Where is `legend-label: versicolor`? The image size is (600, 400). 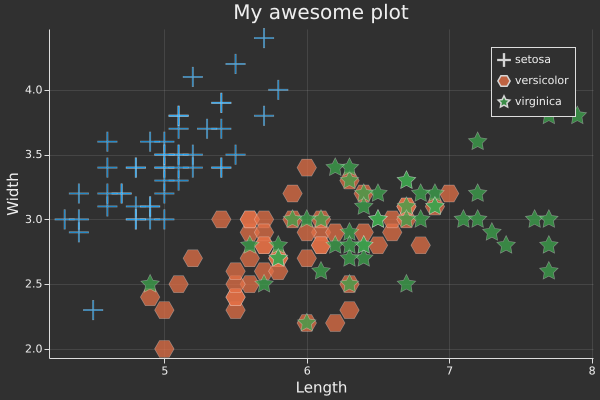
legend-label: versicolor is located at coordinates (542, 80).